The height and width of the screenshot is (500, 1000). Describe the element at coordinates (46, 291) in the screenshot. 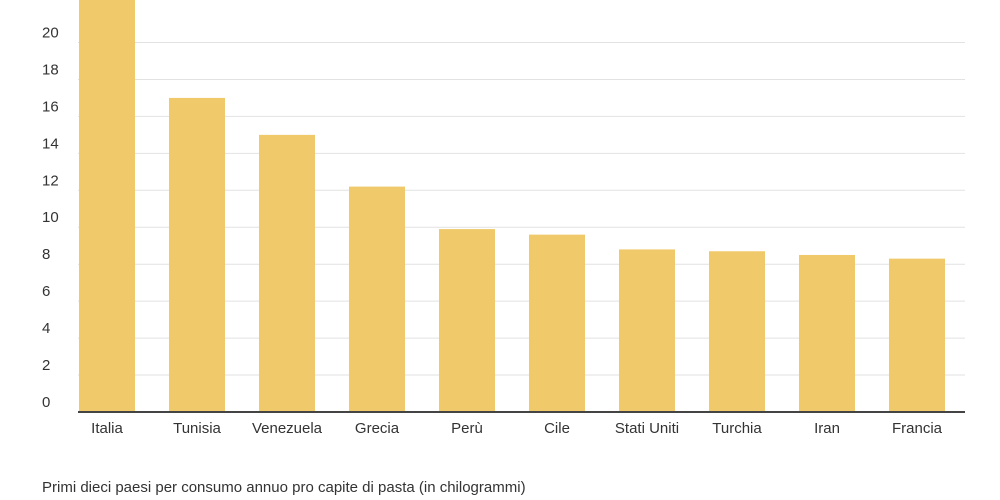

I see `y-tick-label: 6` at that location.